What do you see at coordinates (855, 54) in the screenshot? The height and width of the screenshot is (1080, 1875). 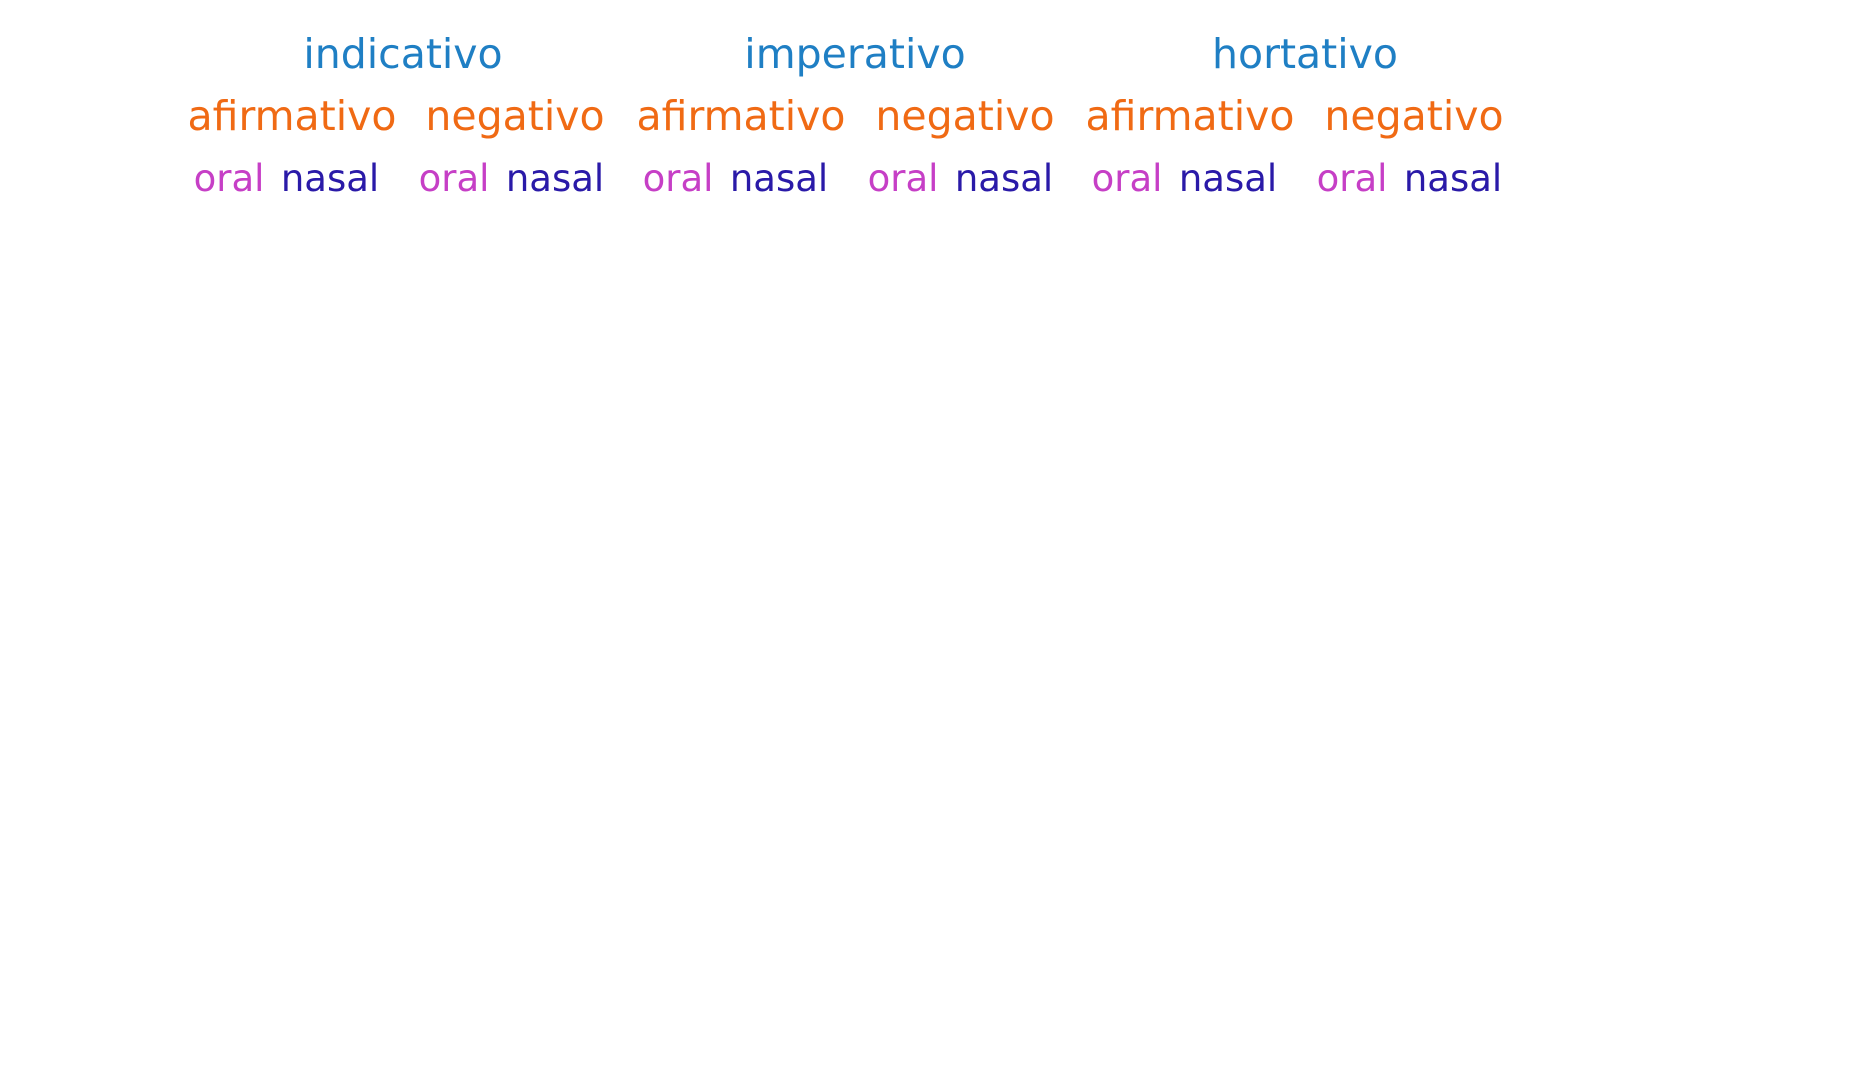 I see `mood-header-imperativo: imperativo` at bounding box center [855, 54].